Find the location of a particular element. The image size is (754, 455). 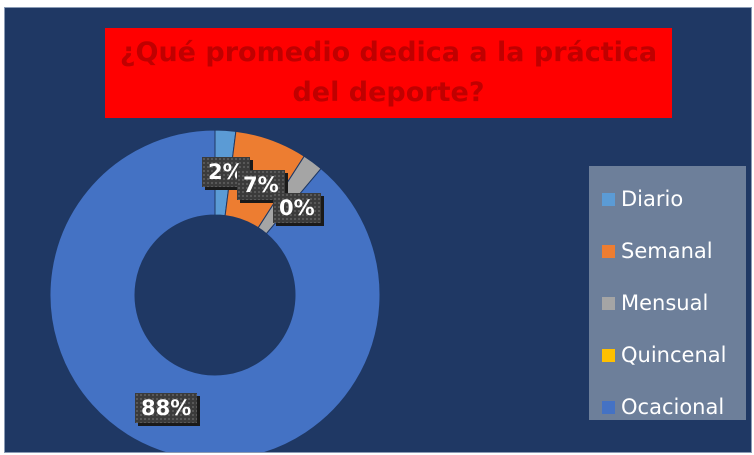

legend-label: Quincenal is located at coordinates (674, 355).